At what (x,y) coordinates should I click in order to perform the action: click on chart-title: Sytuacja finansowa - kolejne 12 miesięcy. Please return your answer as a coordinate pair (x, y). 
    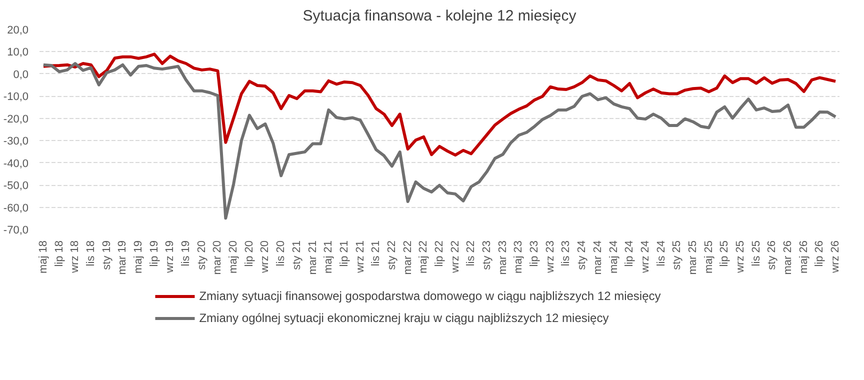
    Looking at the image, I should click on (439, 16).